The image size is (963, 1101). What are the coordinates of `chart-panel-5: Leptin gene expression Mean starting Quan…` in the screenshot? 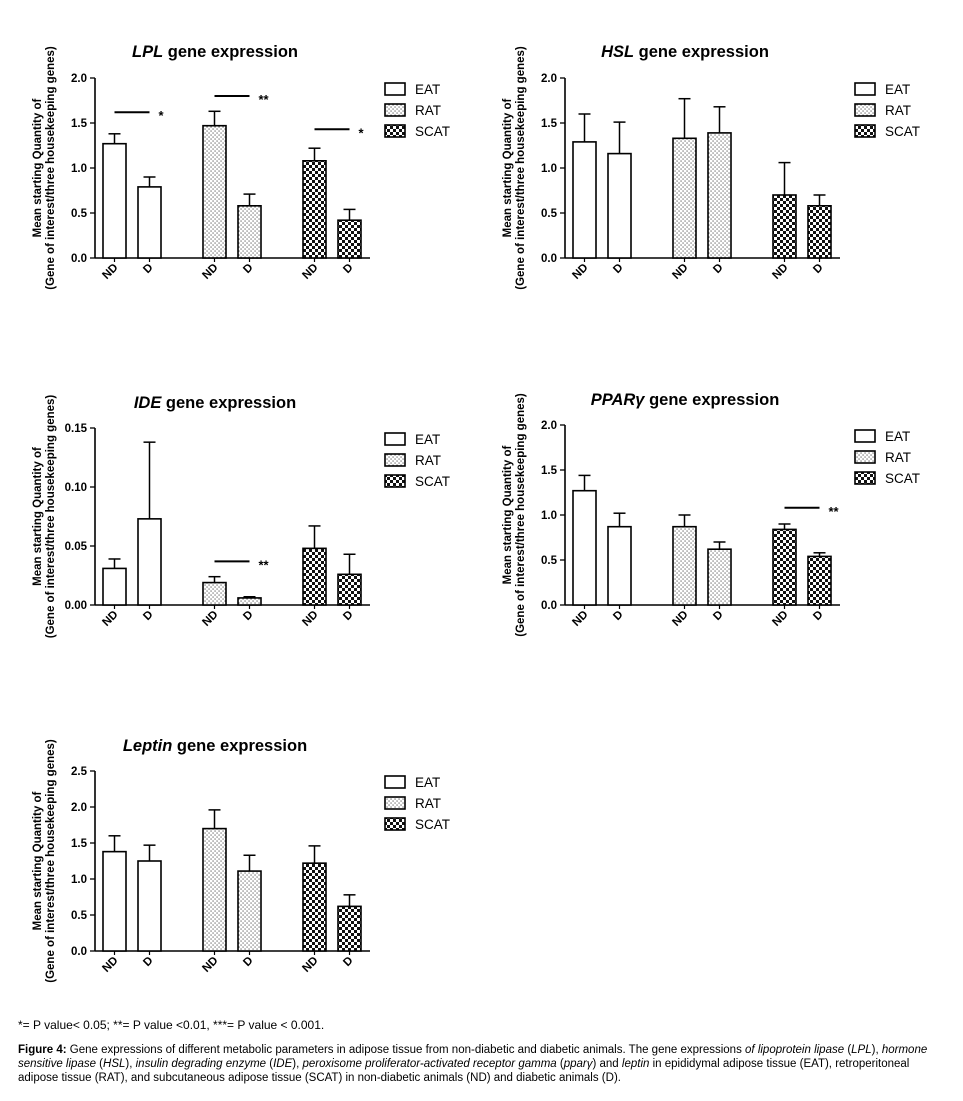 It's located at (241, 860).